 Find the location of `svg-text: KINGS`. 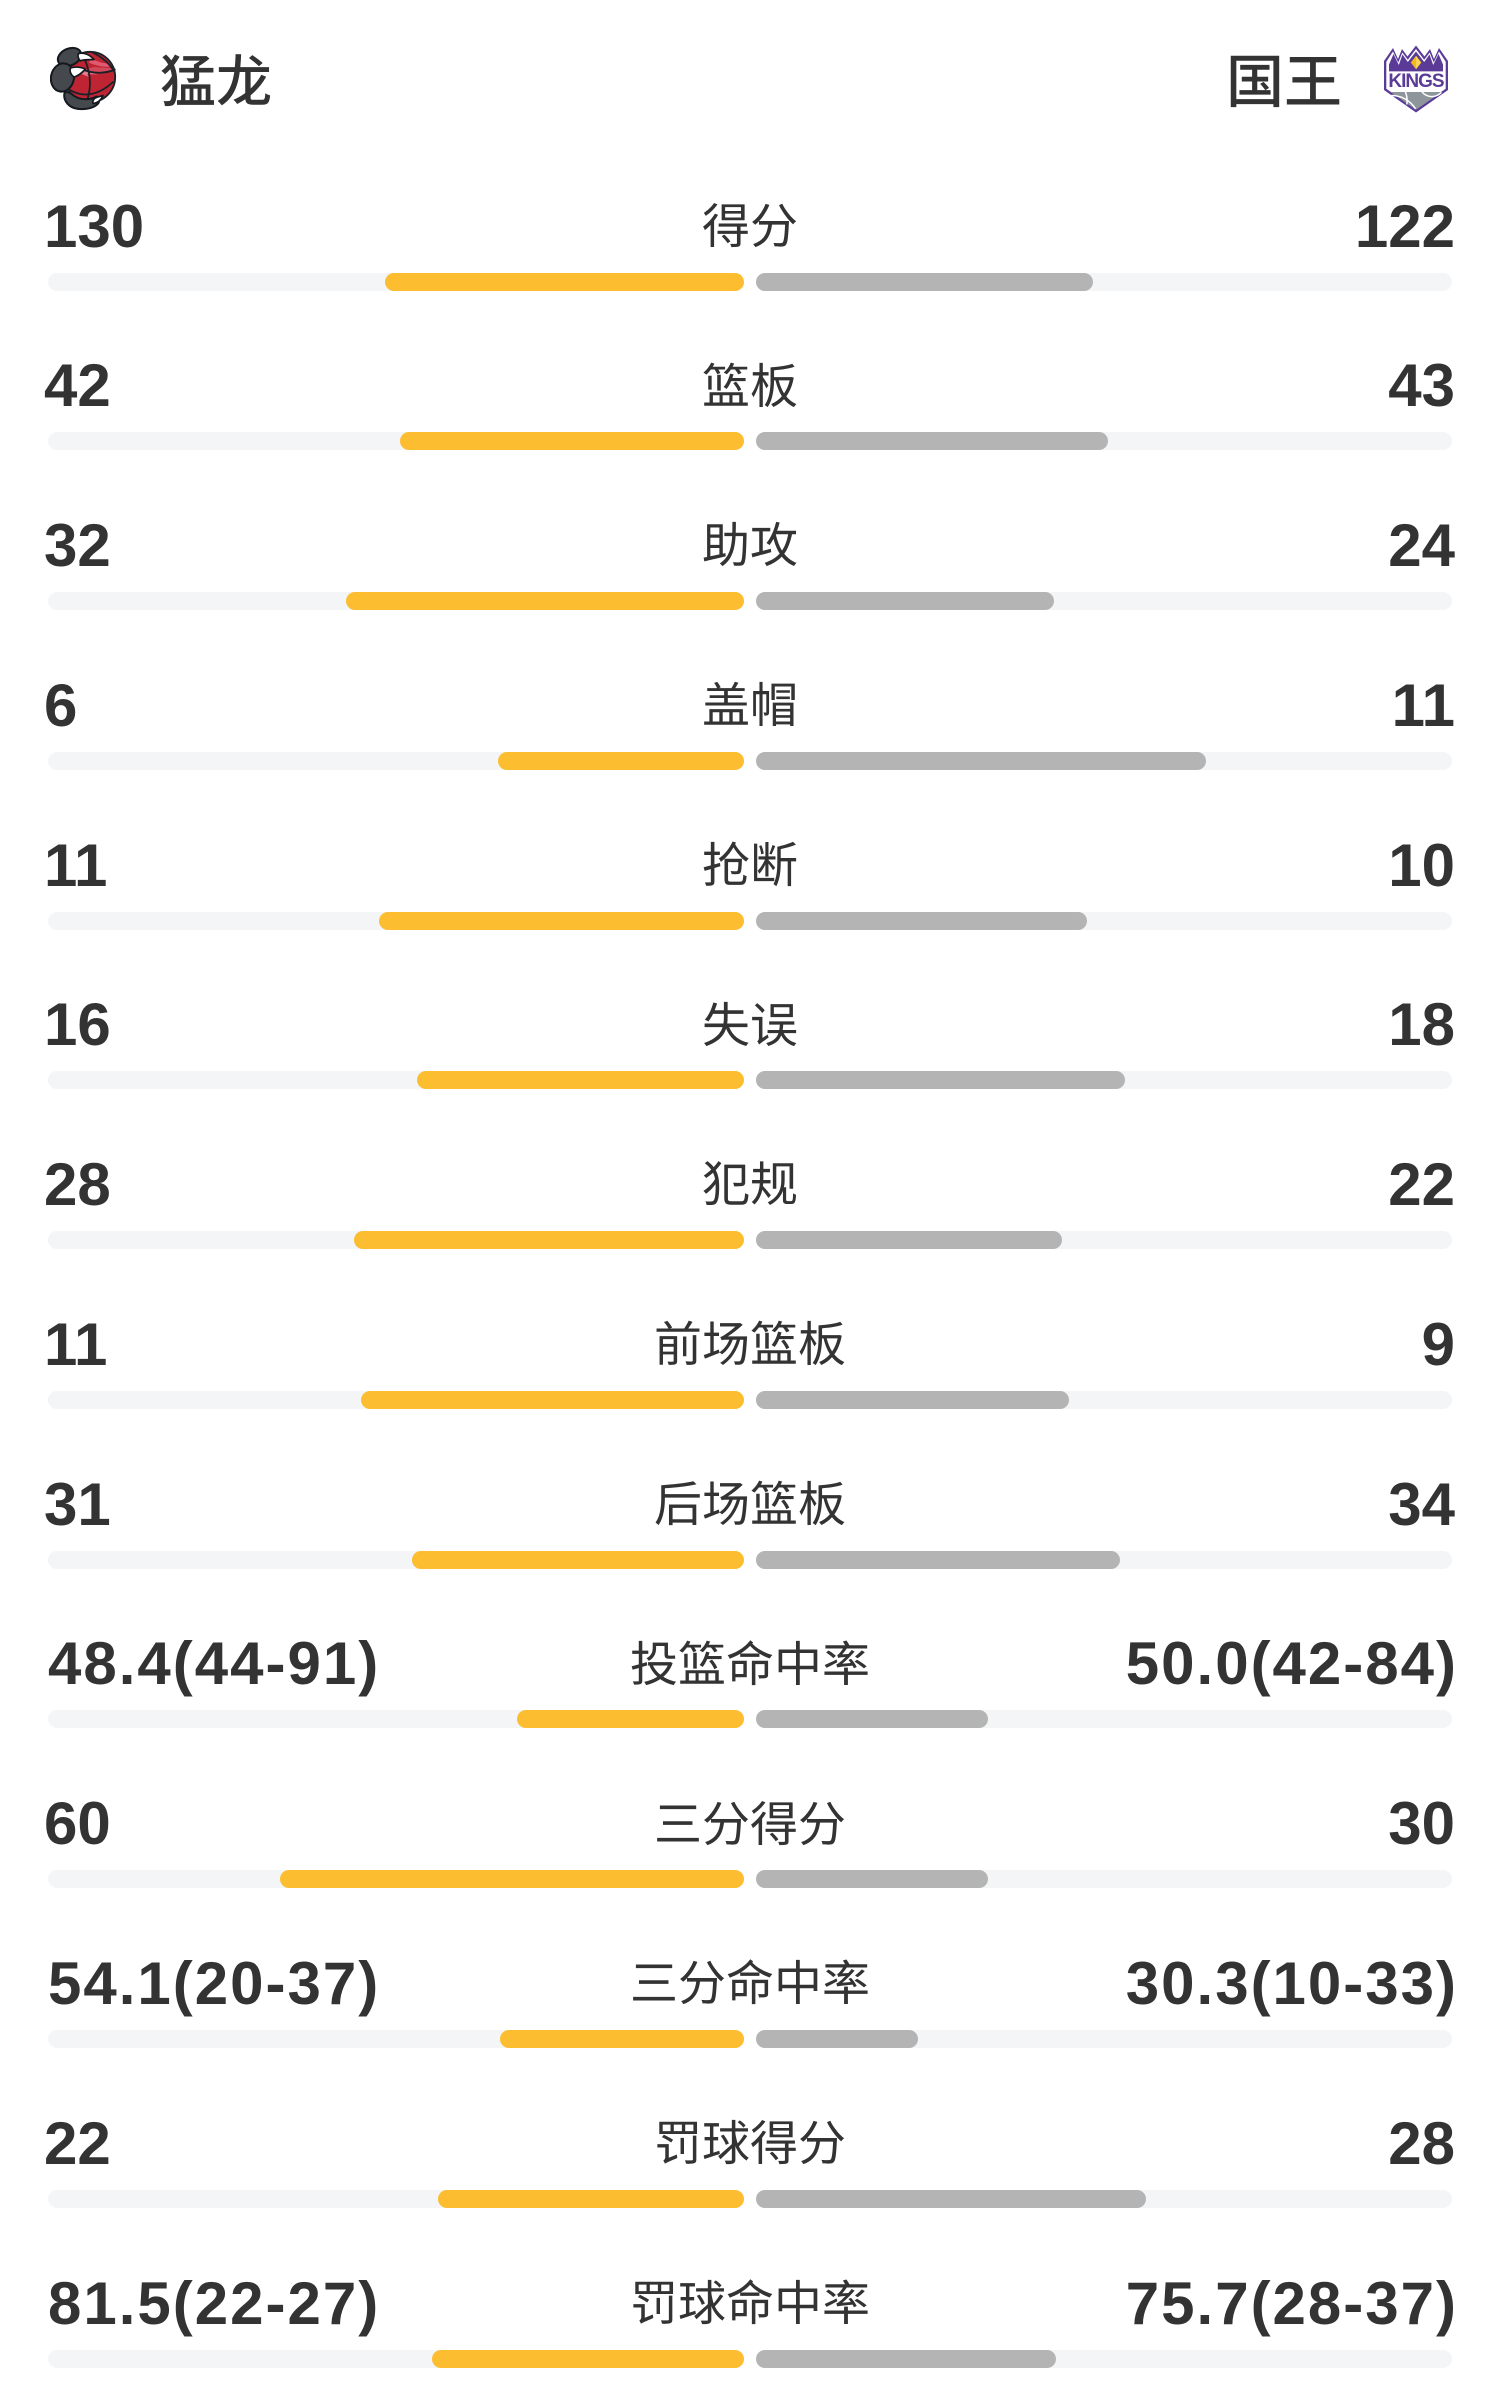

svg-text: KINGS is located at coordinates (1416, 81).